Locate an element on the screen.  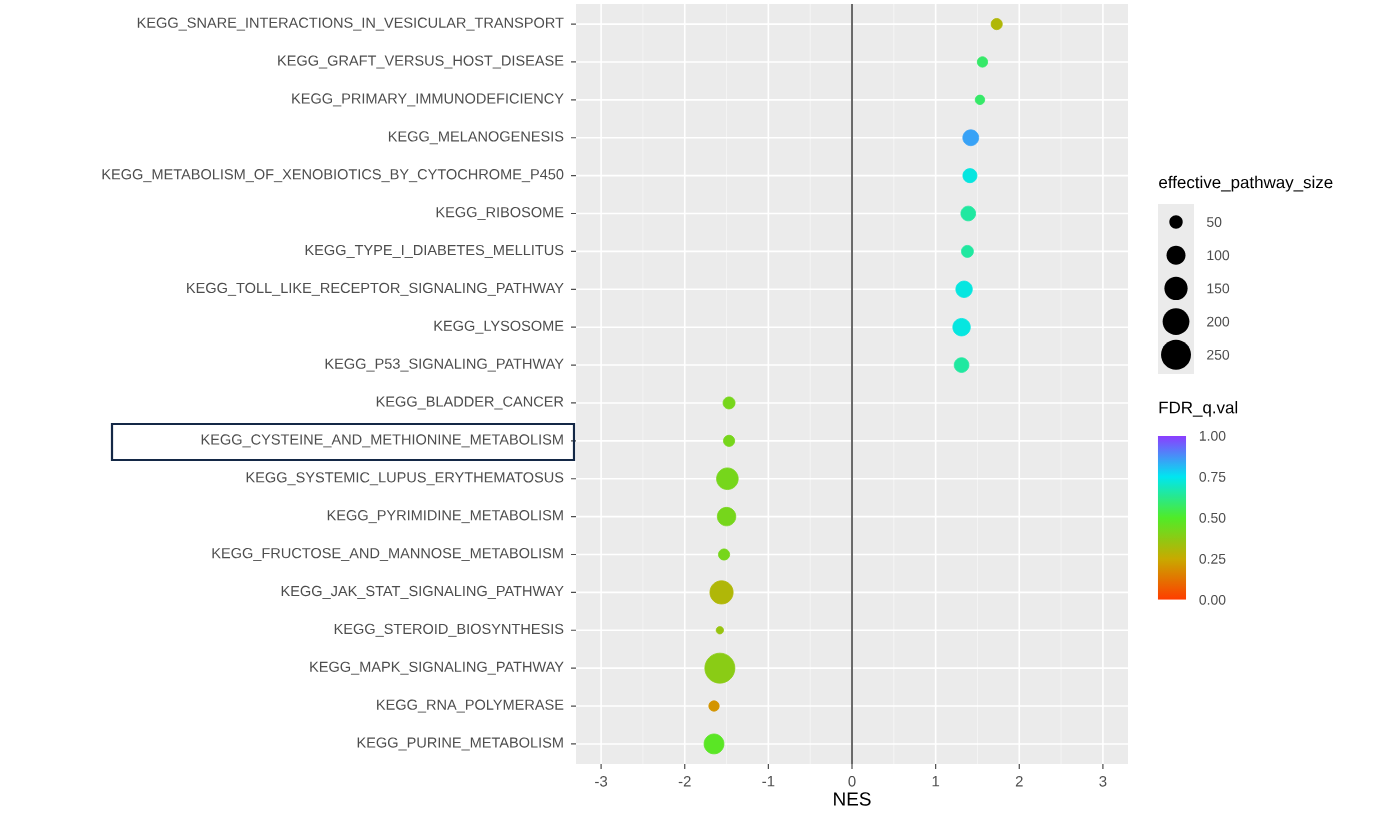
legend-title: effective_pathway_size is located at coordinates (1246, 183).